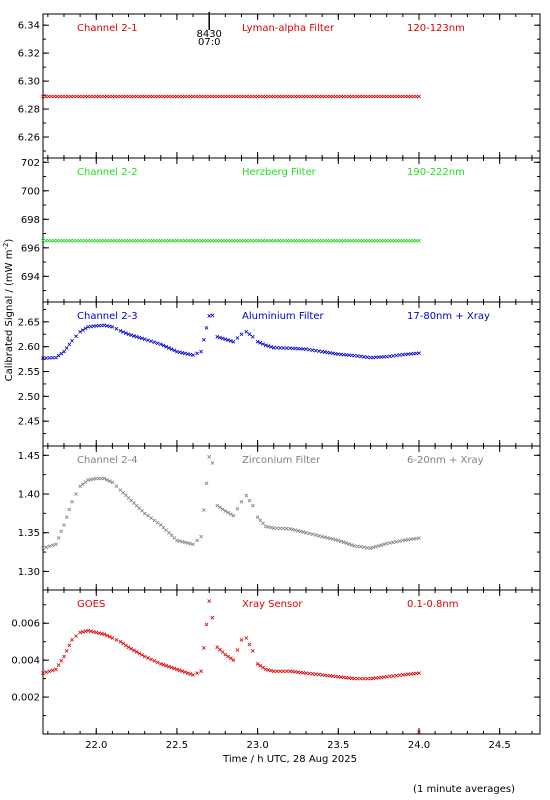 The width and height of the screenshot is (550, 800). Describe the element at coordinates (177, 745) in the screenshot. I see `x-tick-label: 22.5` at that location.